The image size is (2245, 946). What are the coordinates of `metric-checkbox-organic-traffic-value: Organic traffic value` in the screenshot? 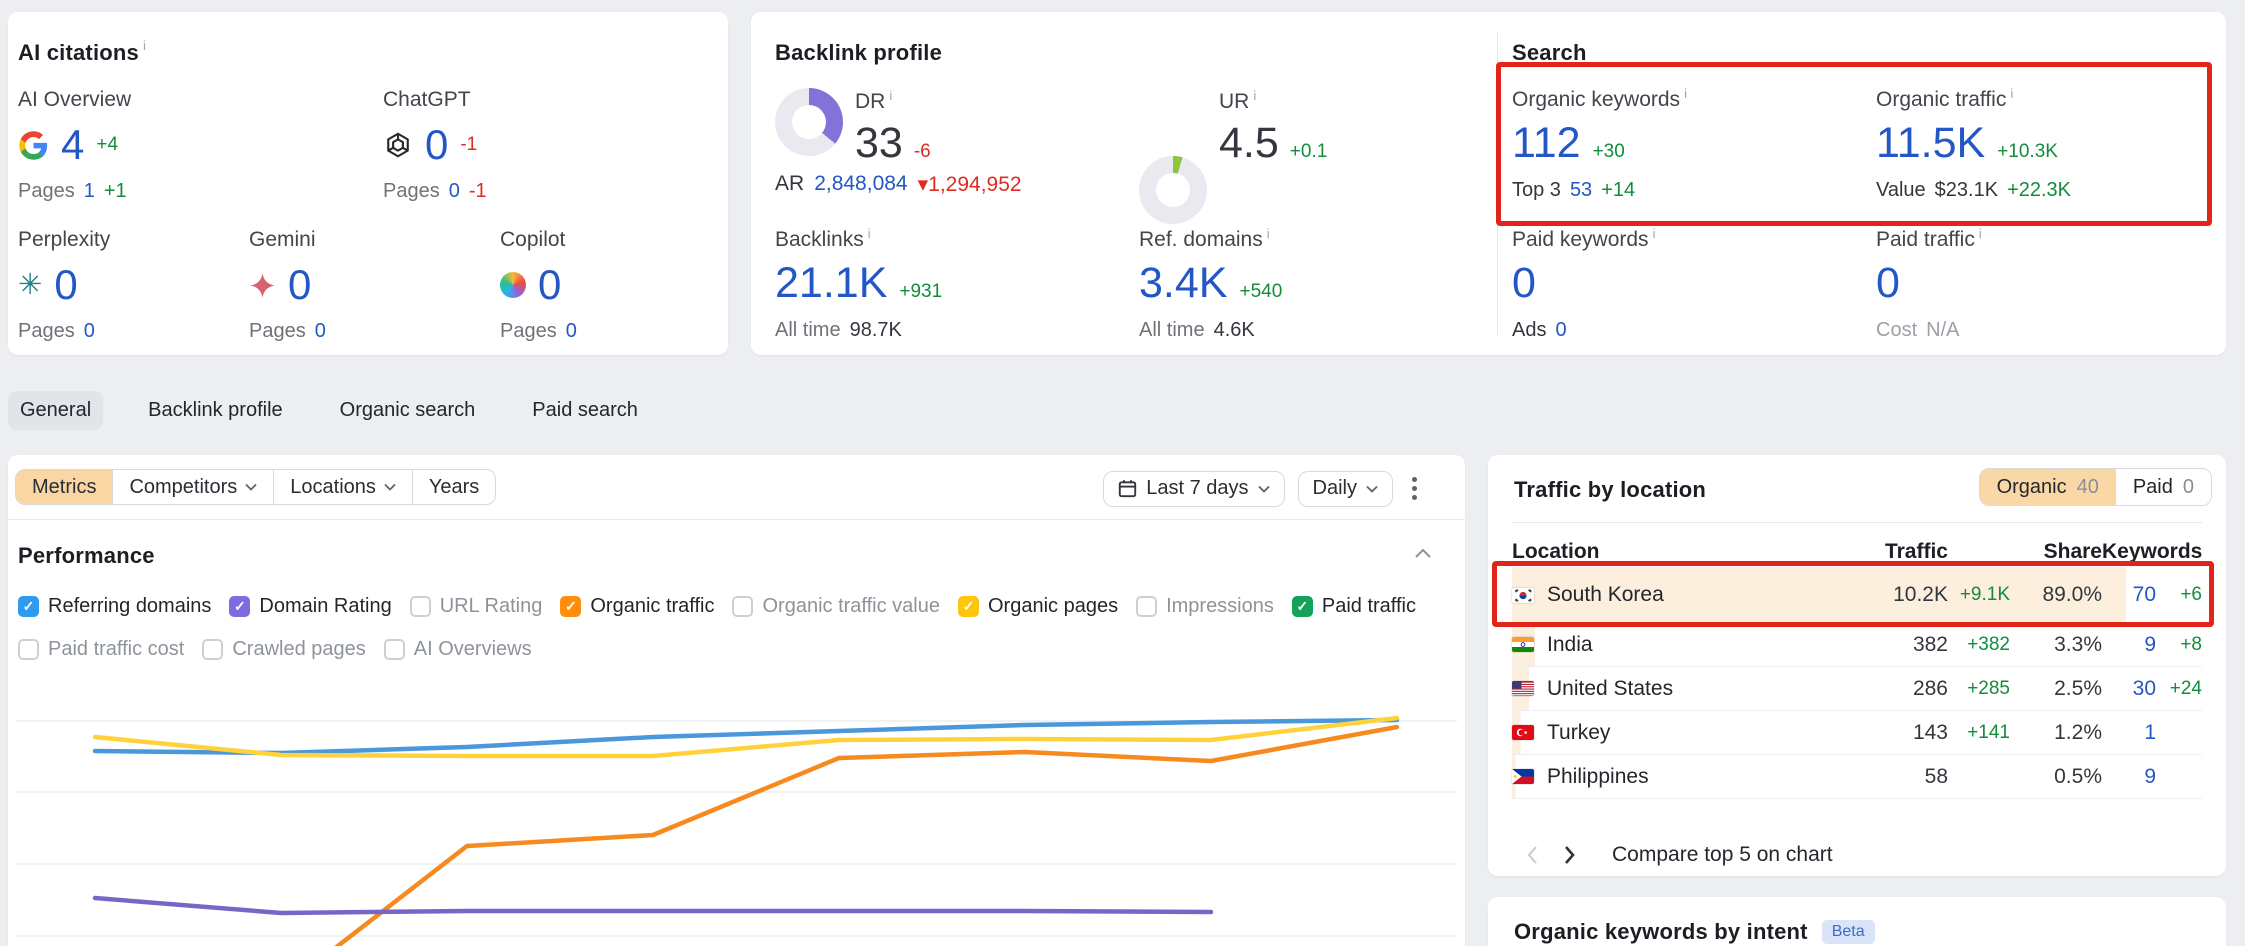 It's located at (836, 606).